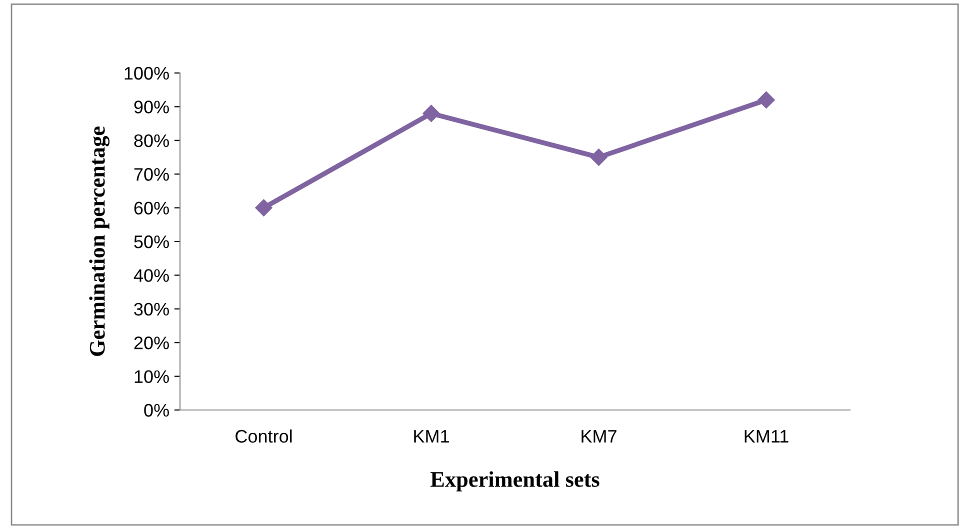 The width and height of the screenshot is (960, 526). What do you see at coordinates (151, 275) in the screenshot?
I see `y-tick-label: 40%` at bounding box center [151, 275].